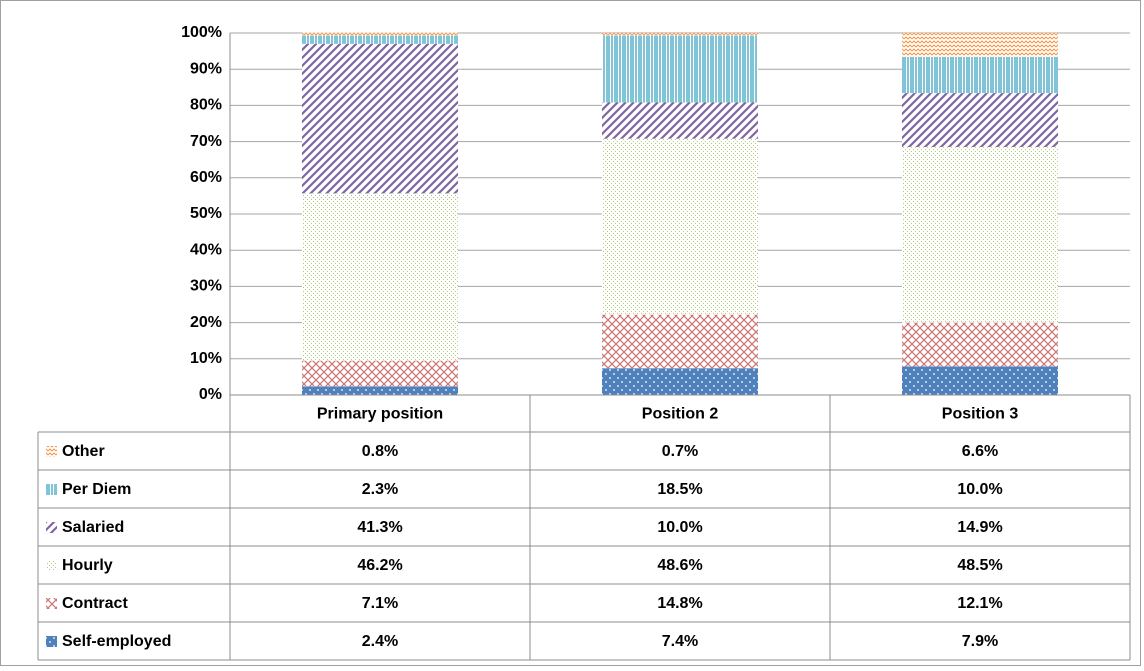  Describe the element at coordinates (380, 603) in the screenshot. I see `table-value: 7.1%` at that location.